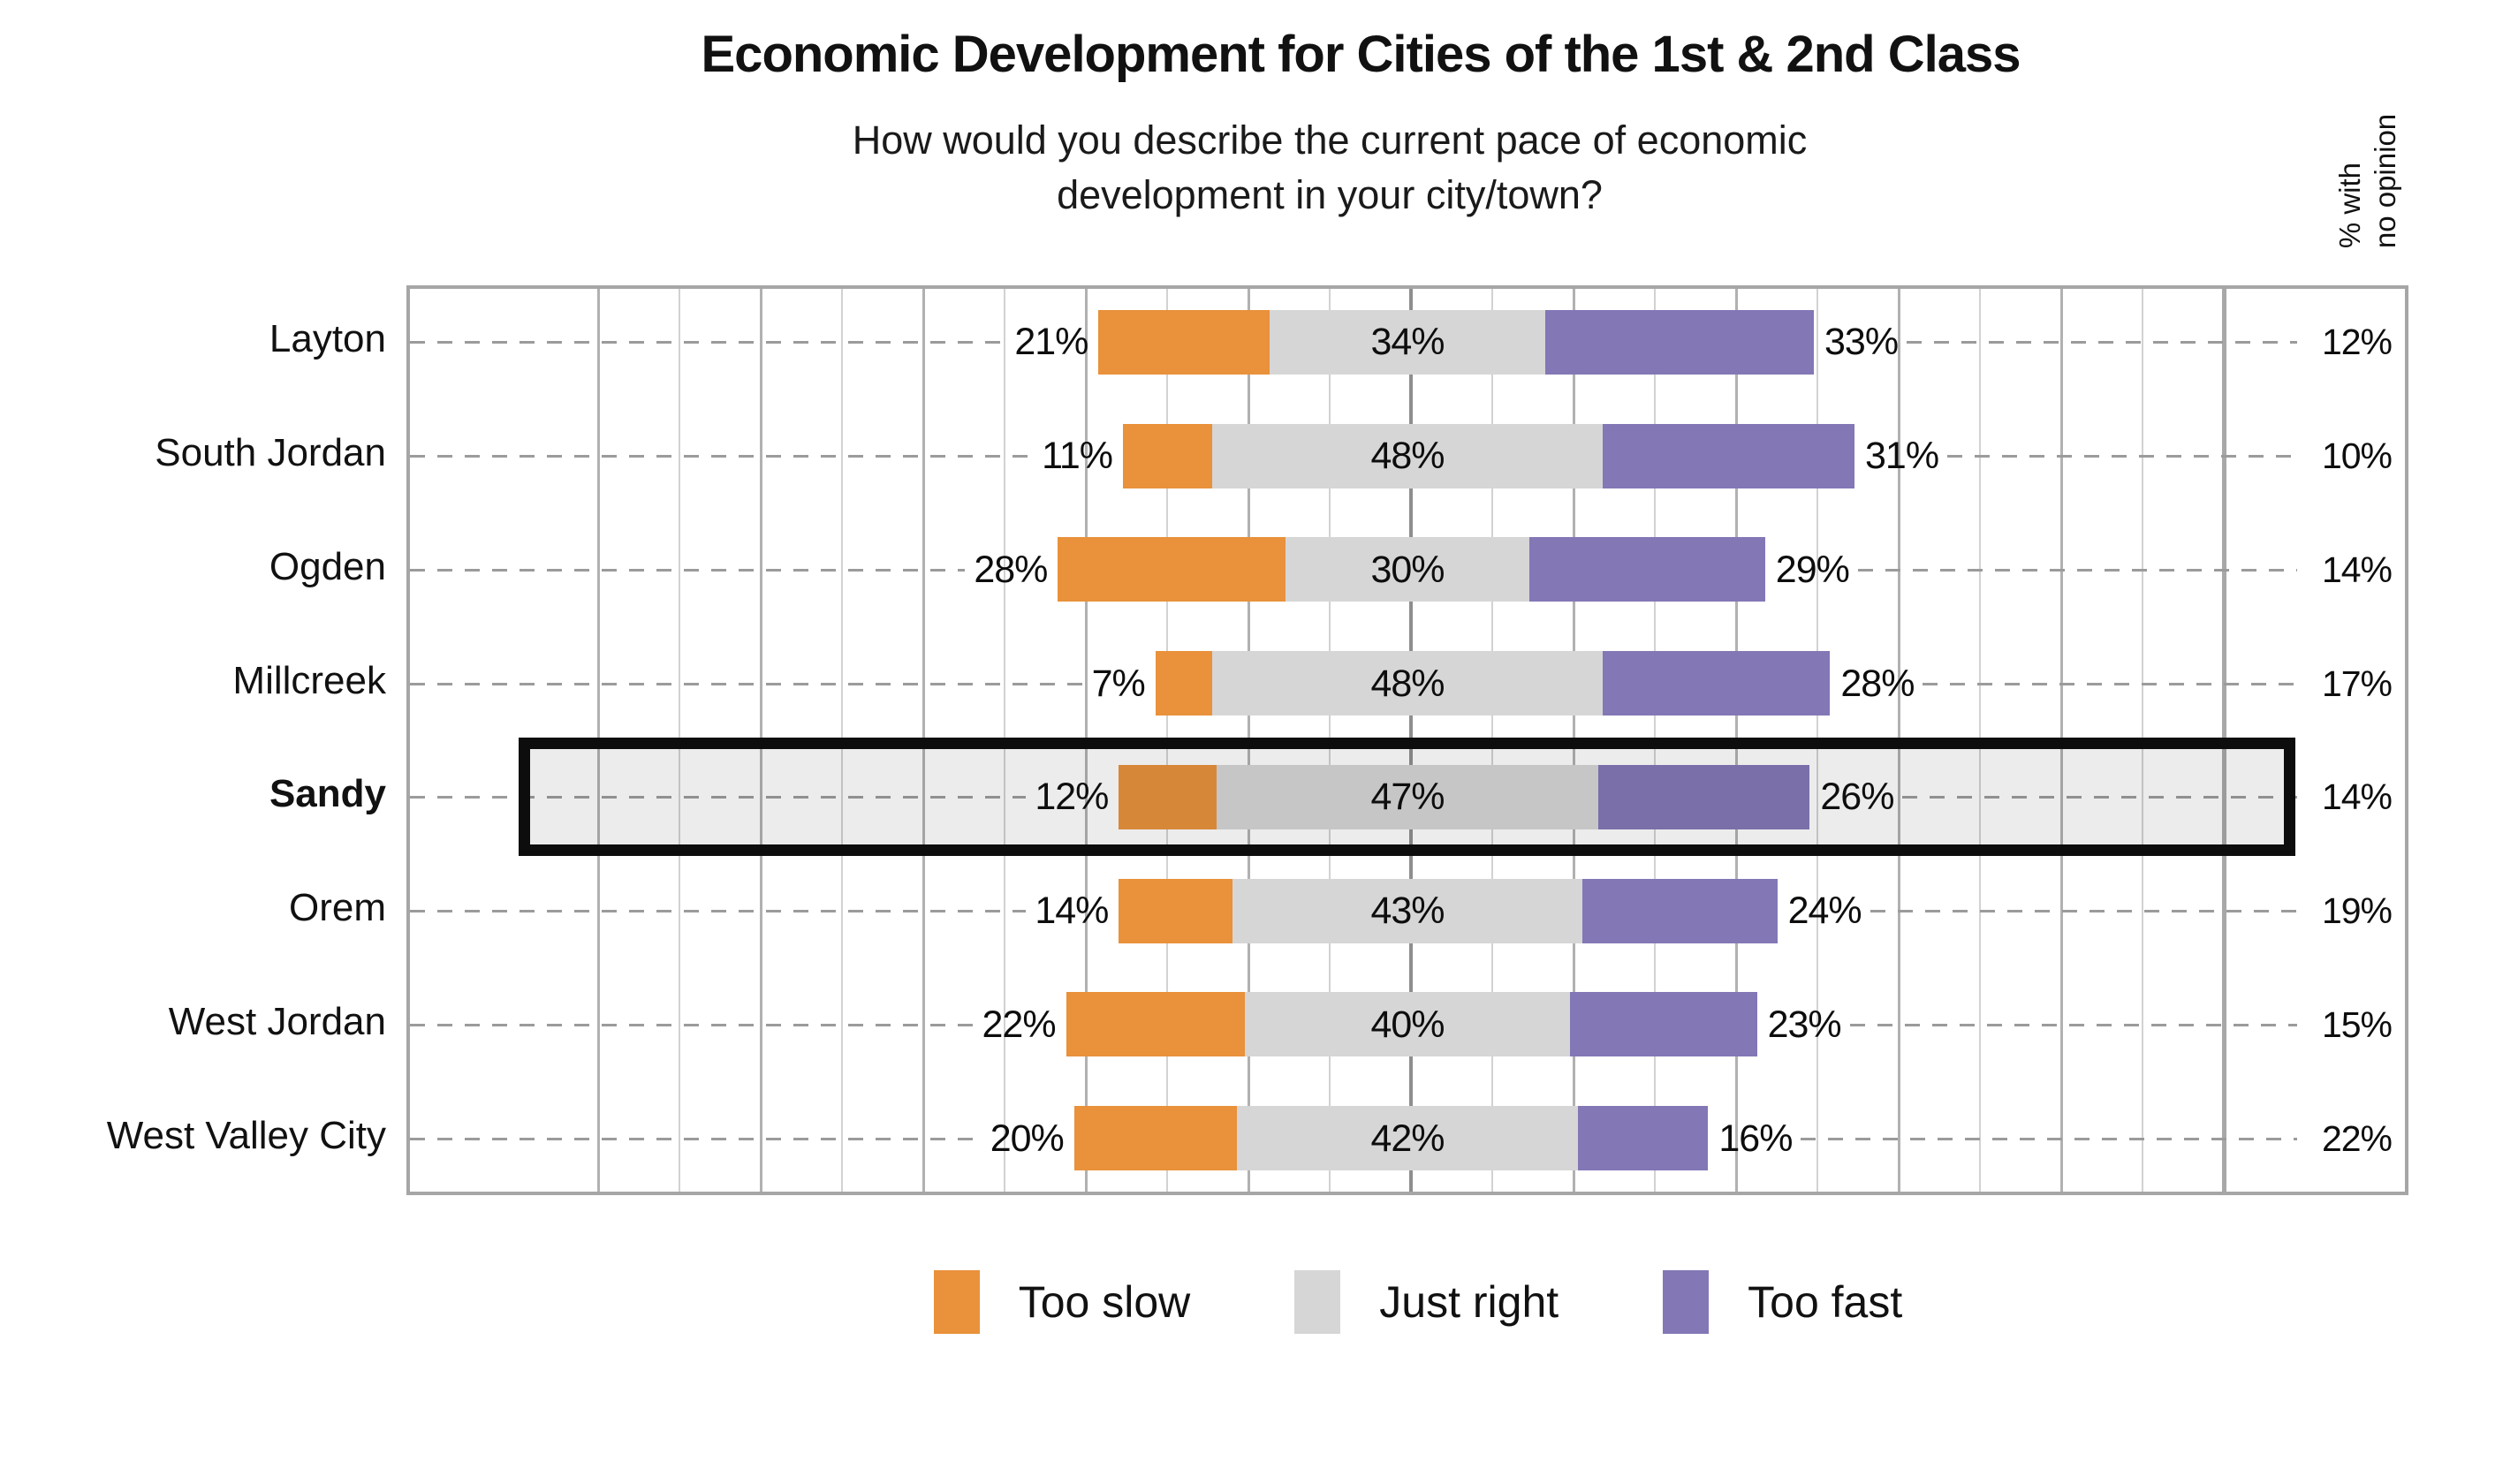 Image resolution: width=2518 pixels, height=1484 pixels. Describe the element at coordinates (1686, 1302) in the screenshot. I see `legend-swatch-too-fast` at that location.